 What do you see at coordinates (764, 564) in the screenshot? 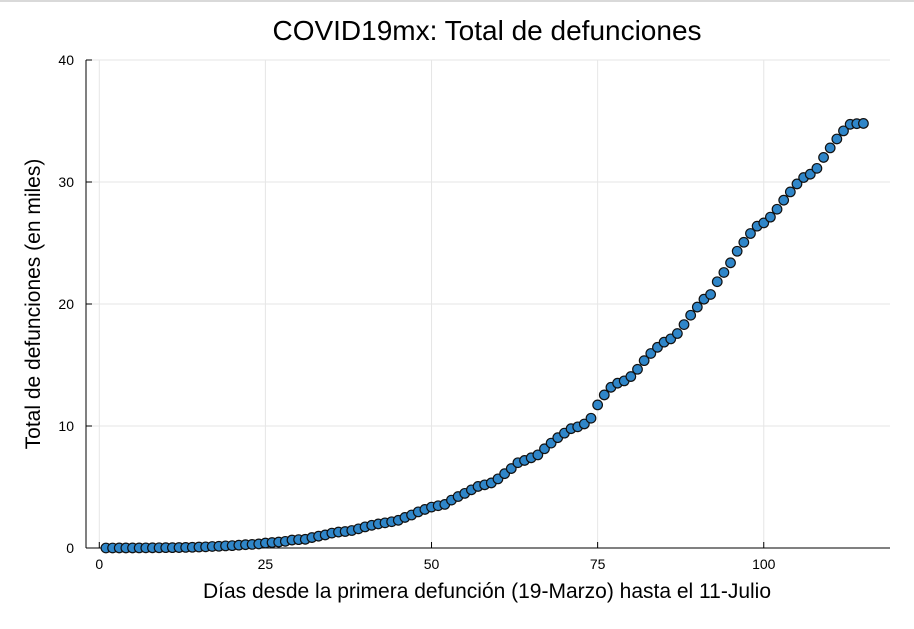
I see `x-tick-label: 100` at bounding box center [764, 564].